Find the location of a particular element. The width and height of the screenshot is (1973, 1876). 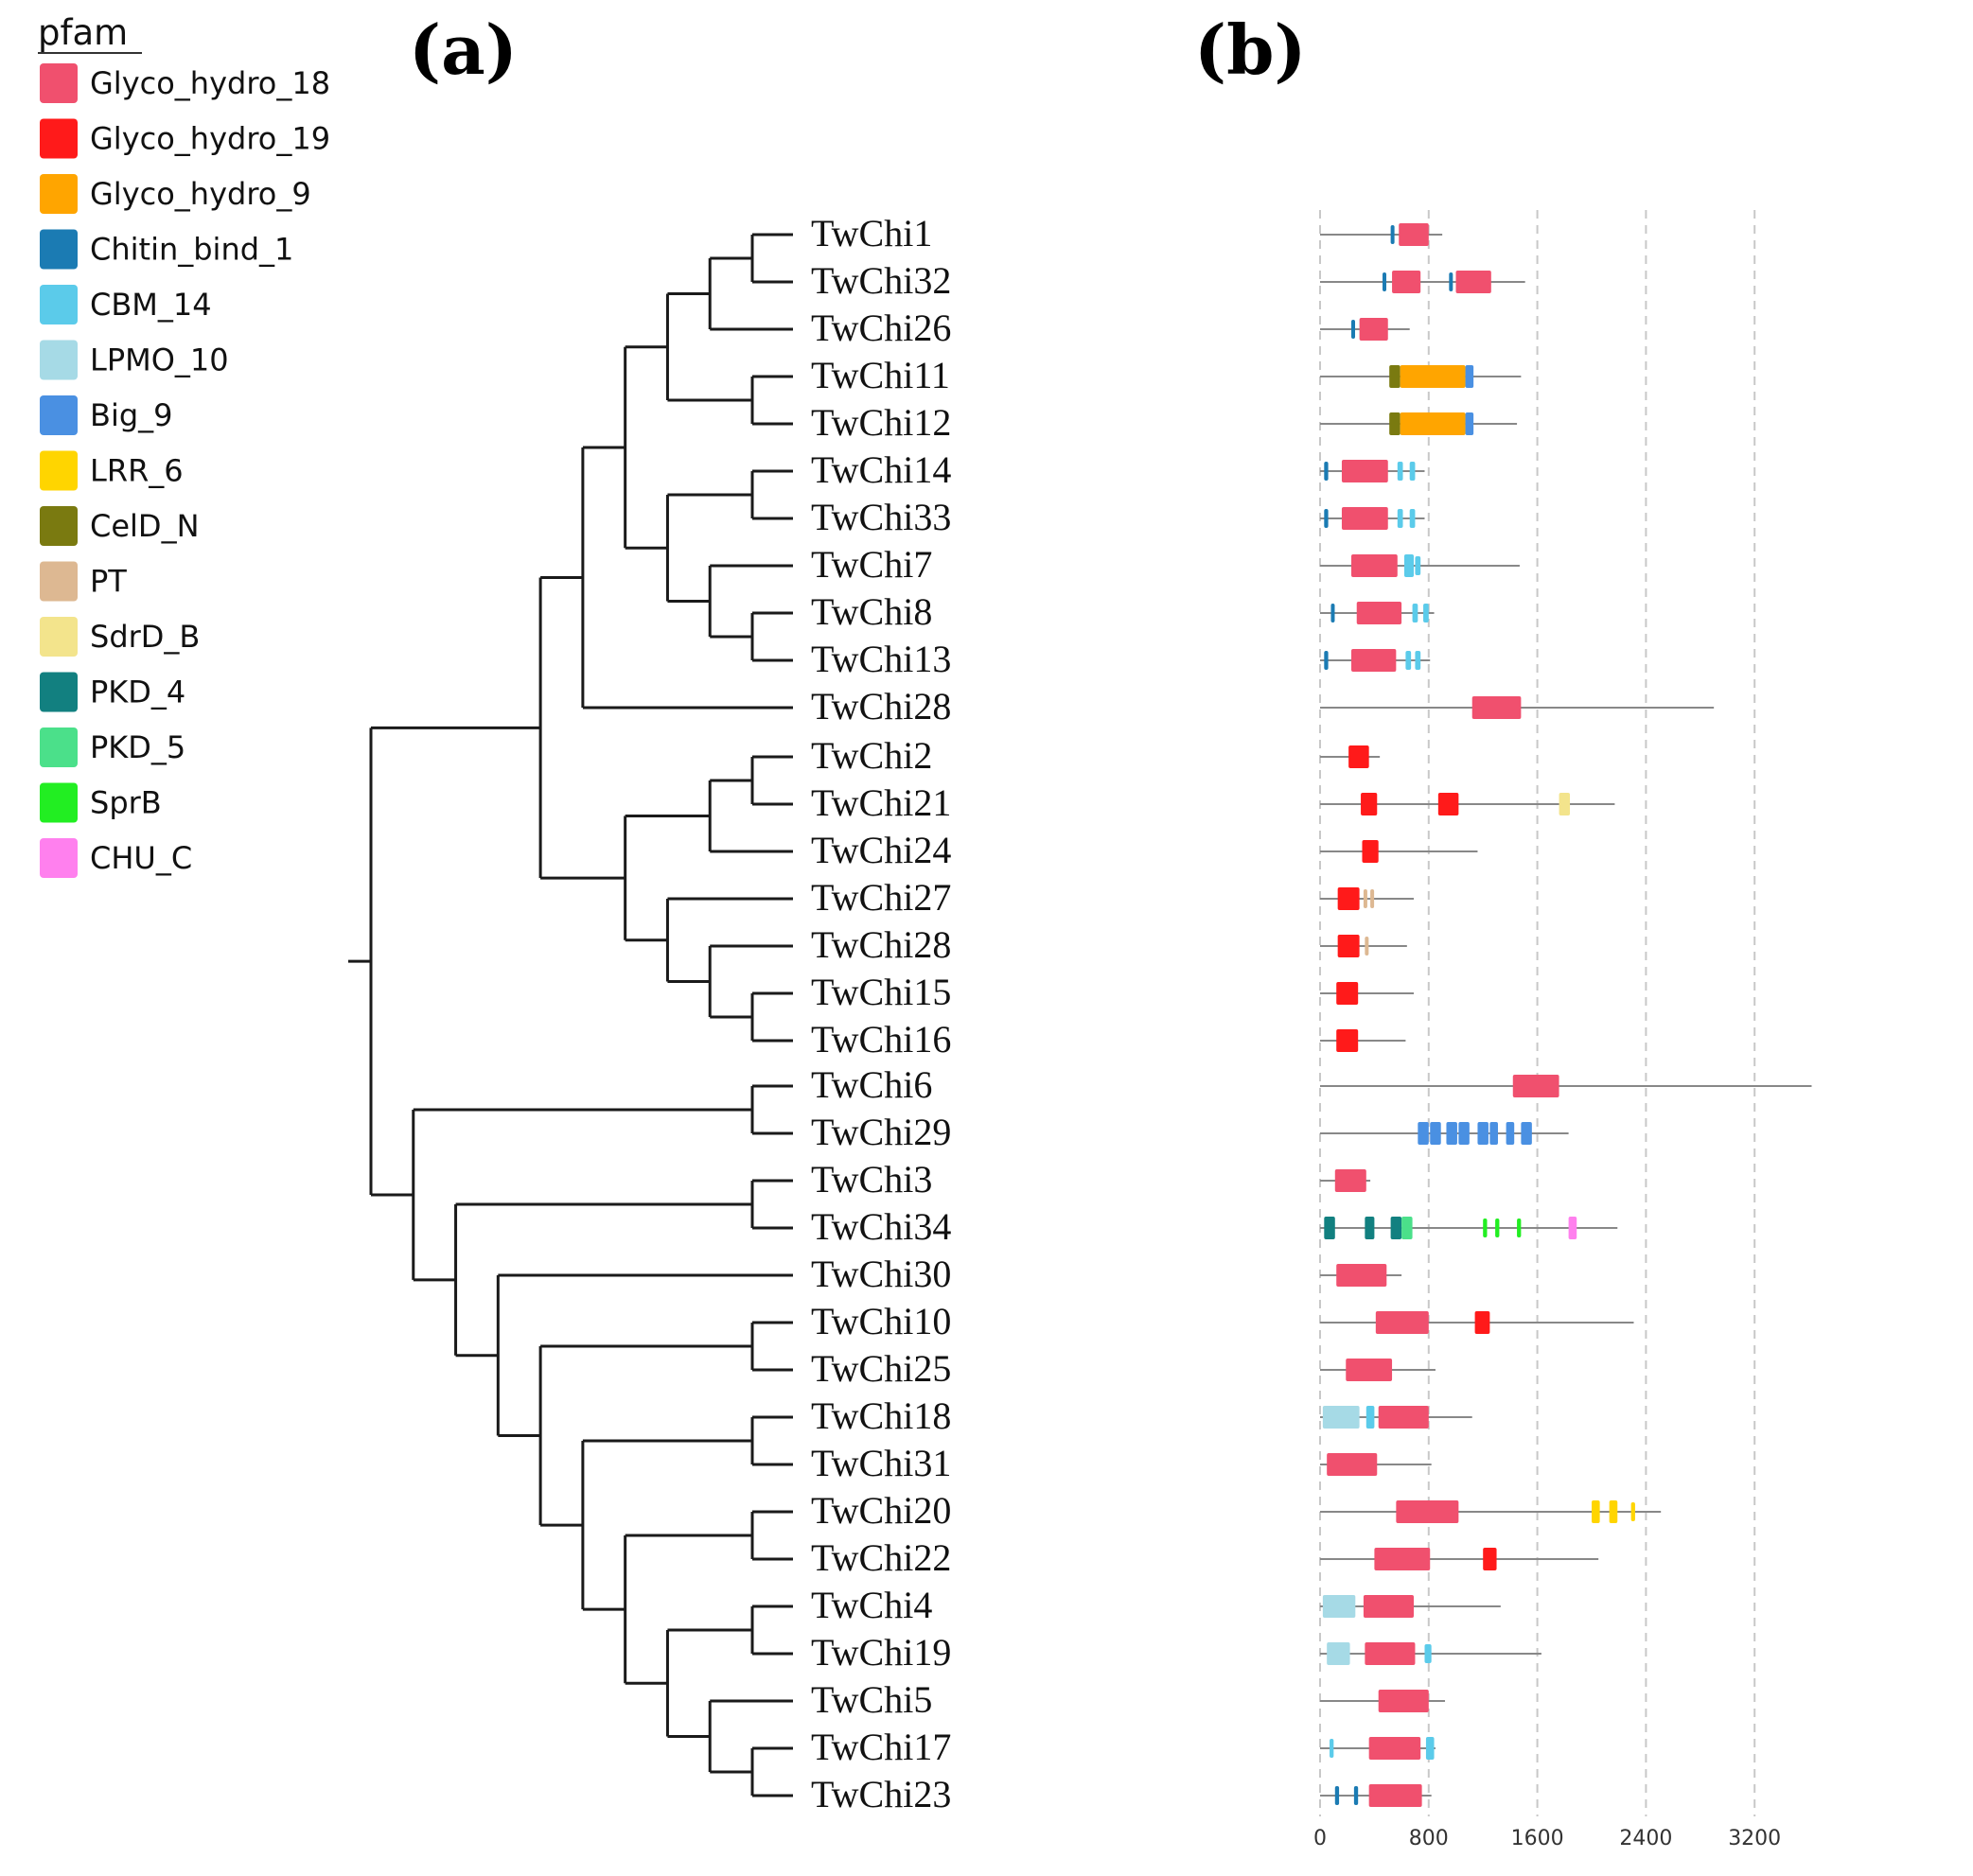

legend-label-cbm_14: CBM_14 is located at coordinates (151, 305).